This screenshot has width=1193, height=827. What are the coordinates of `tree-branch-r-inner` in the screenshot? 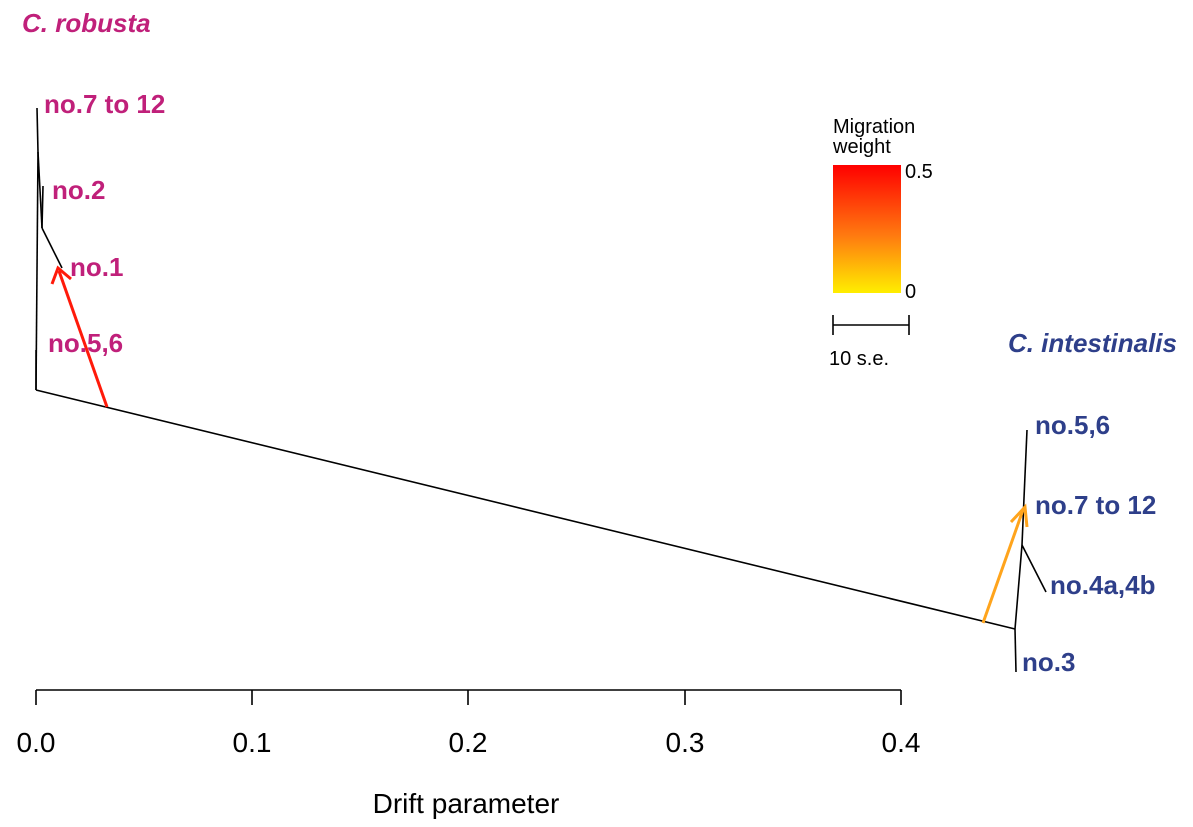 It's located at (40, 190).